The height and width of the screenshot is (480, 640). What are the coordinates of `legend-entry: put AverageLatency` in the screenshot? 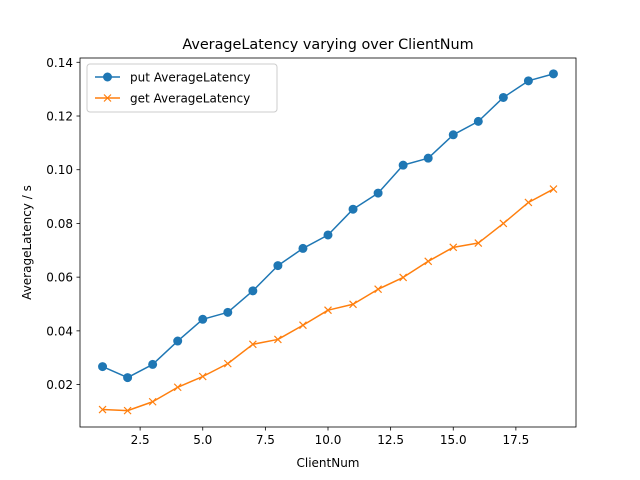 It's located at (172, 78).